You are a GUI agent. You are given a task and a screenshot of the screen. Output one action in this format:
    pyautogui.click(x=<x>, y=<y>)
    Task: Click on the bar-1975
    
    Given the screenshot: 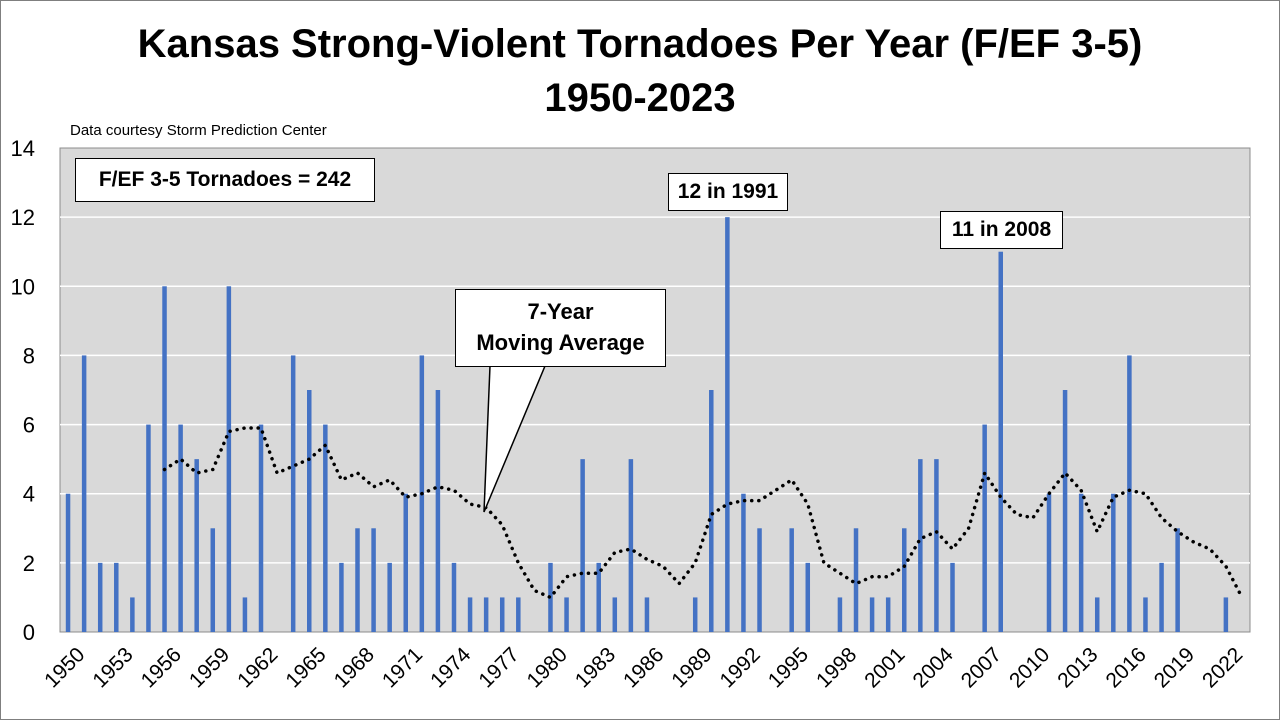 What is the action you would take?
    pyautogui.click(x=470, y=614)
    